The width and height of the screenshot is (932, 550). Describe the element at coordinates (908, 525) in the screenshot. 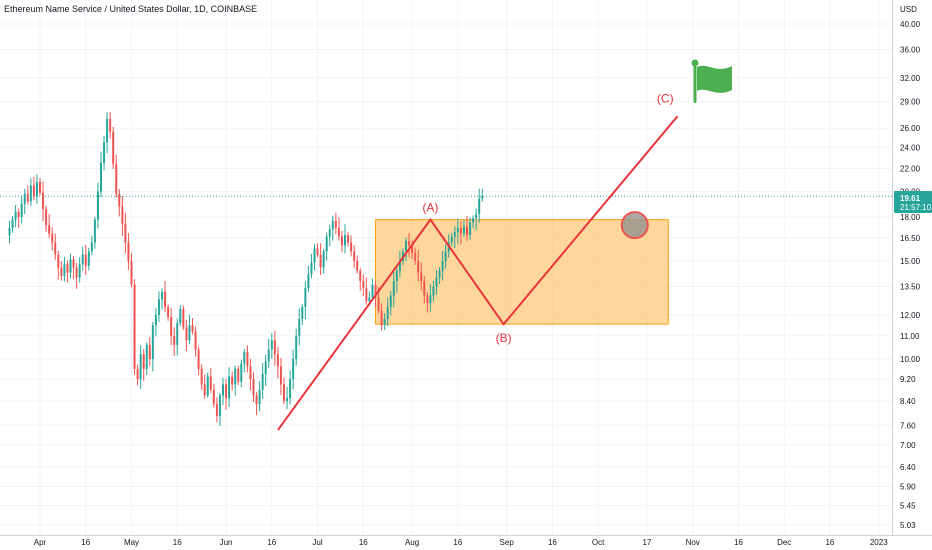

I see `price-tick-label: 5.03` at that location.